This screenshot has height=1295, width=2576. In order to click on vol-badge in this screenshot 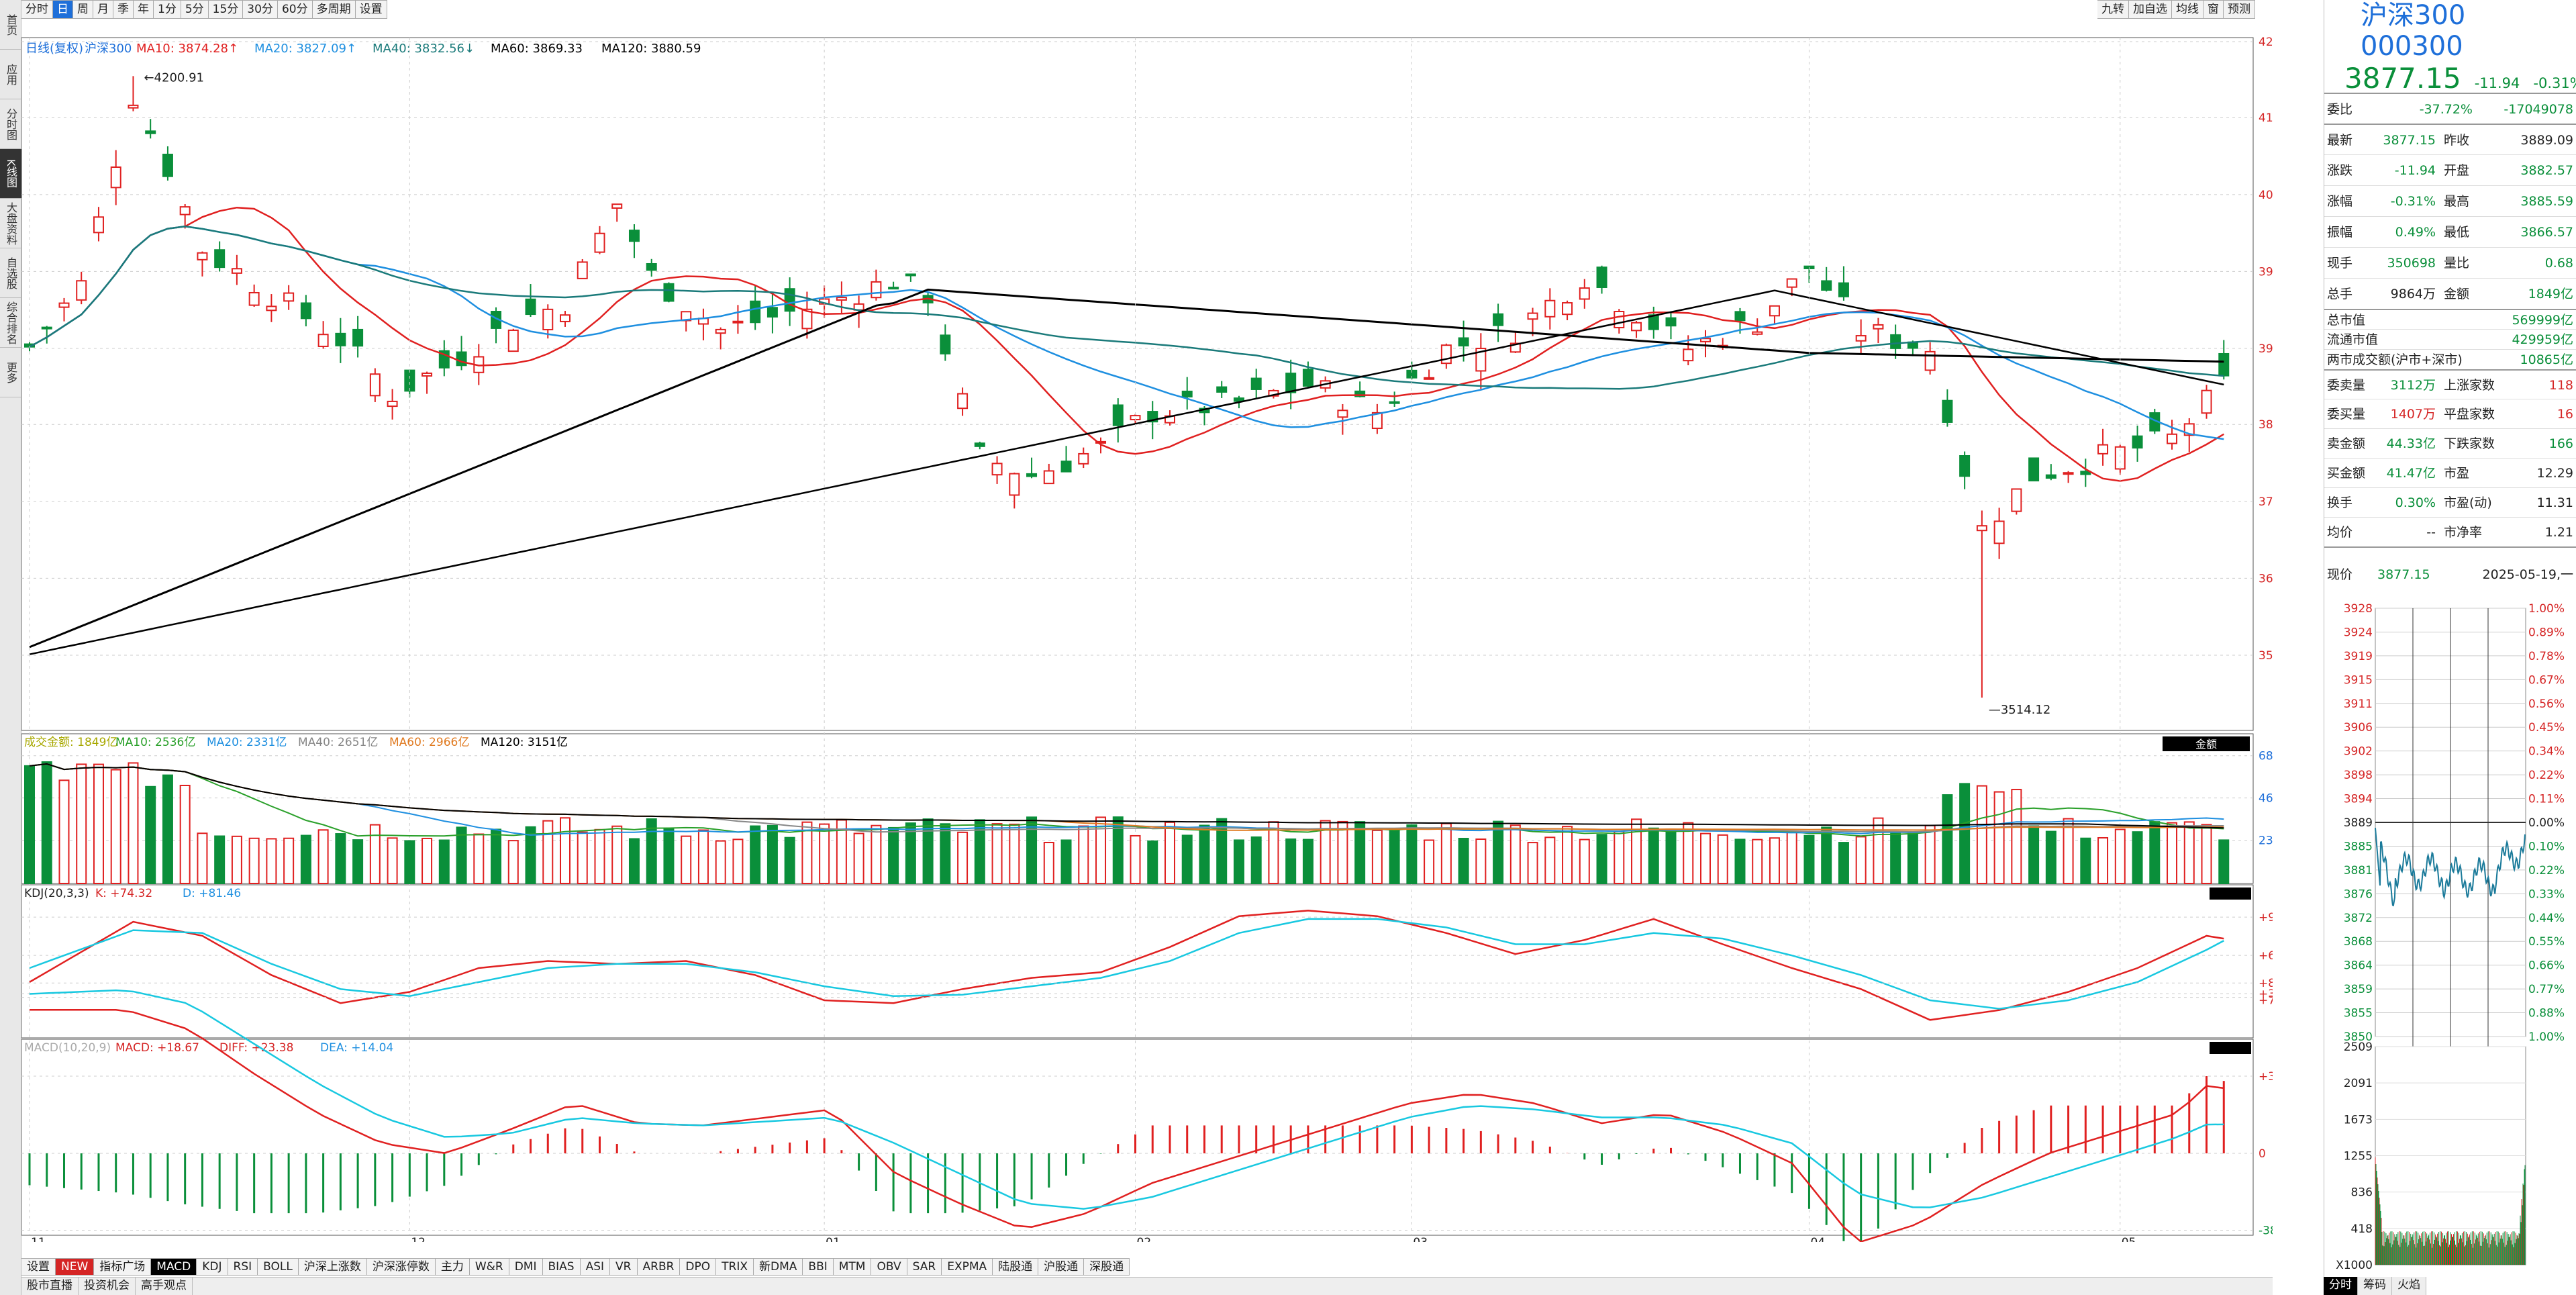, I will do `click(2206, 743)`.